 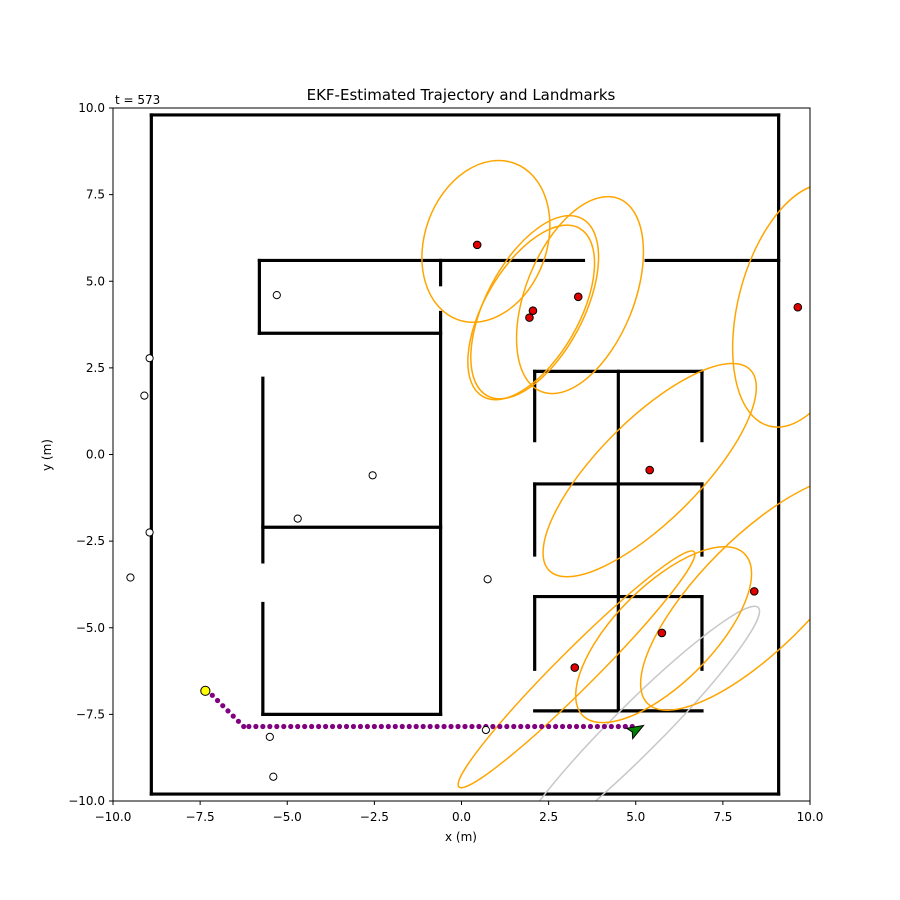 I want to click on x-tick-label: 5.0, so click(x=635, y=817).